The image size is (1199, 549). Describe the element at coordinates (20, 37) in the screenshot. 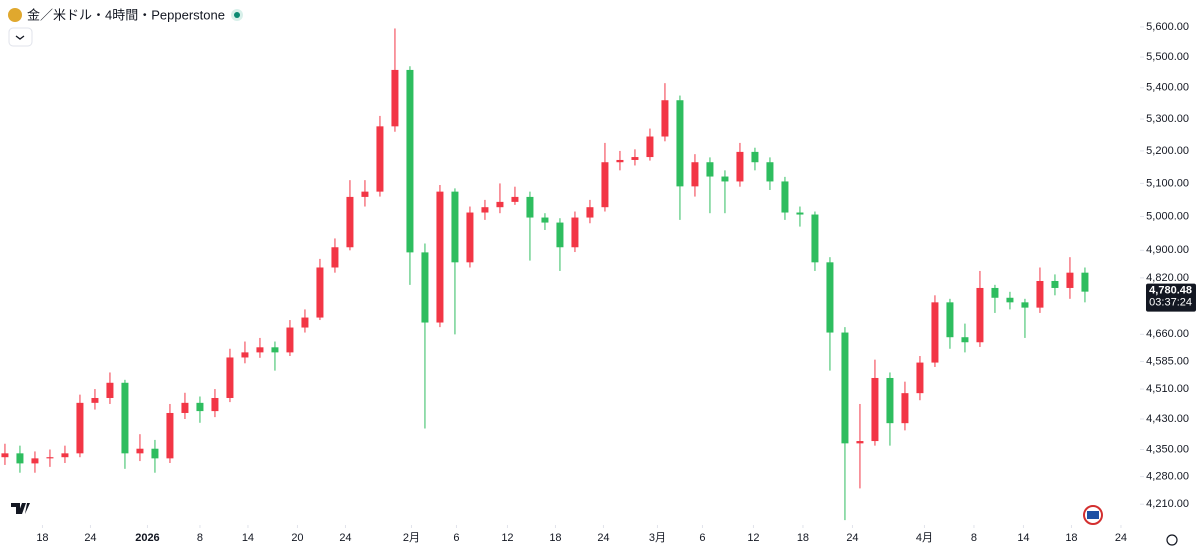

I see `collapse-button` at that location.